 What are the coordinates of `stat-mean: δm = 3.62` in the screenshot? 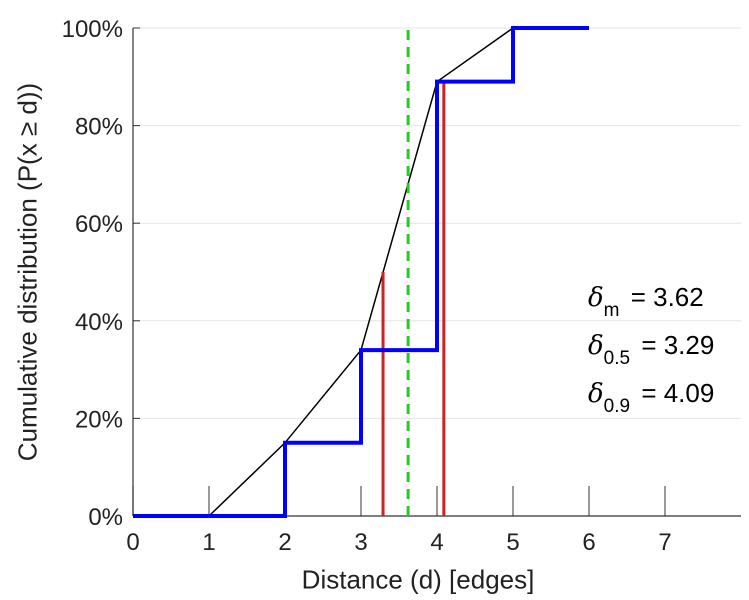 It's located at (651, 306).